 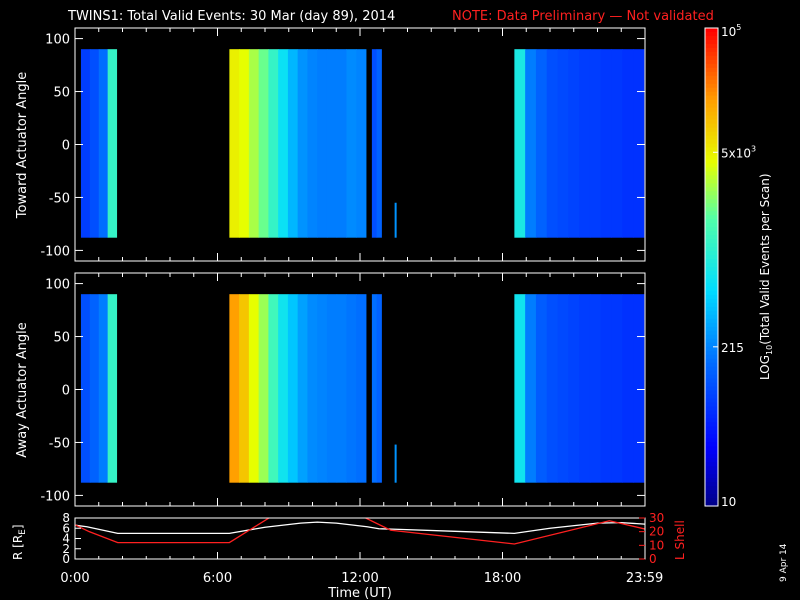 I want to click on colorbar-frame, so click(x=711, y=267).